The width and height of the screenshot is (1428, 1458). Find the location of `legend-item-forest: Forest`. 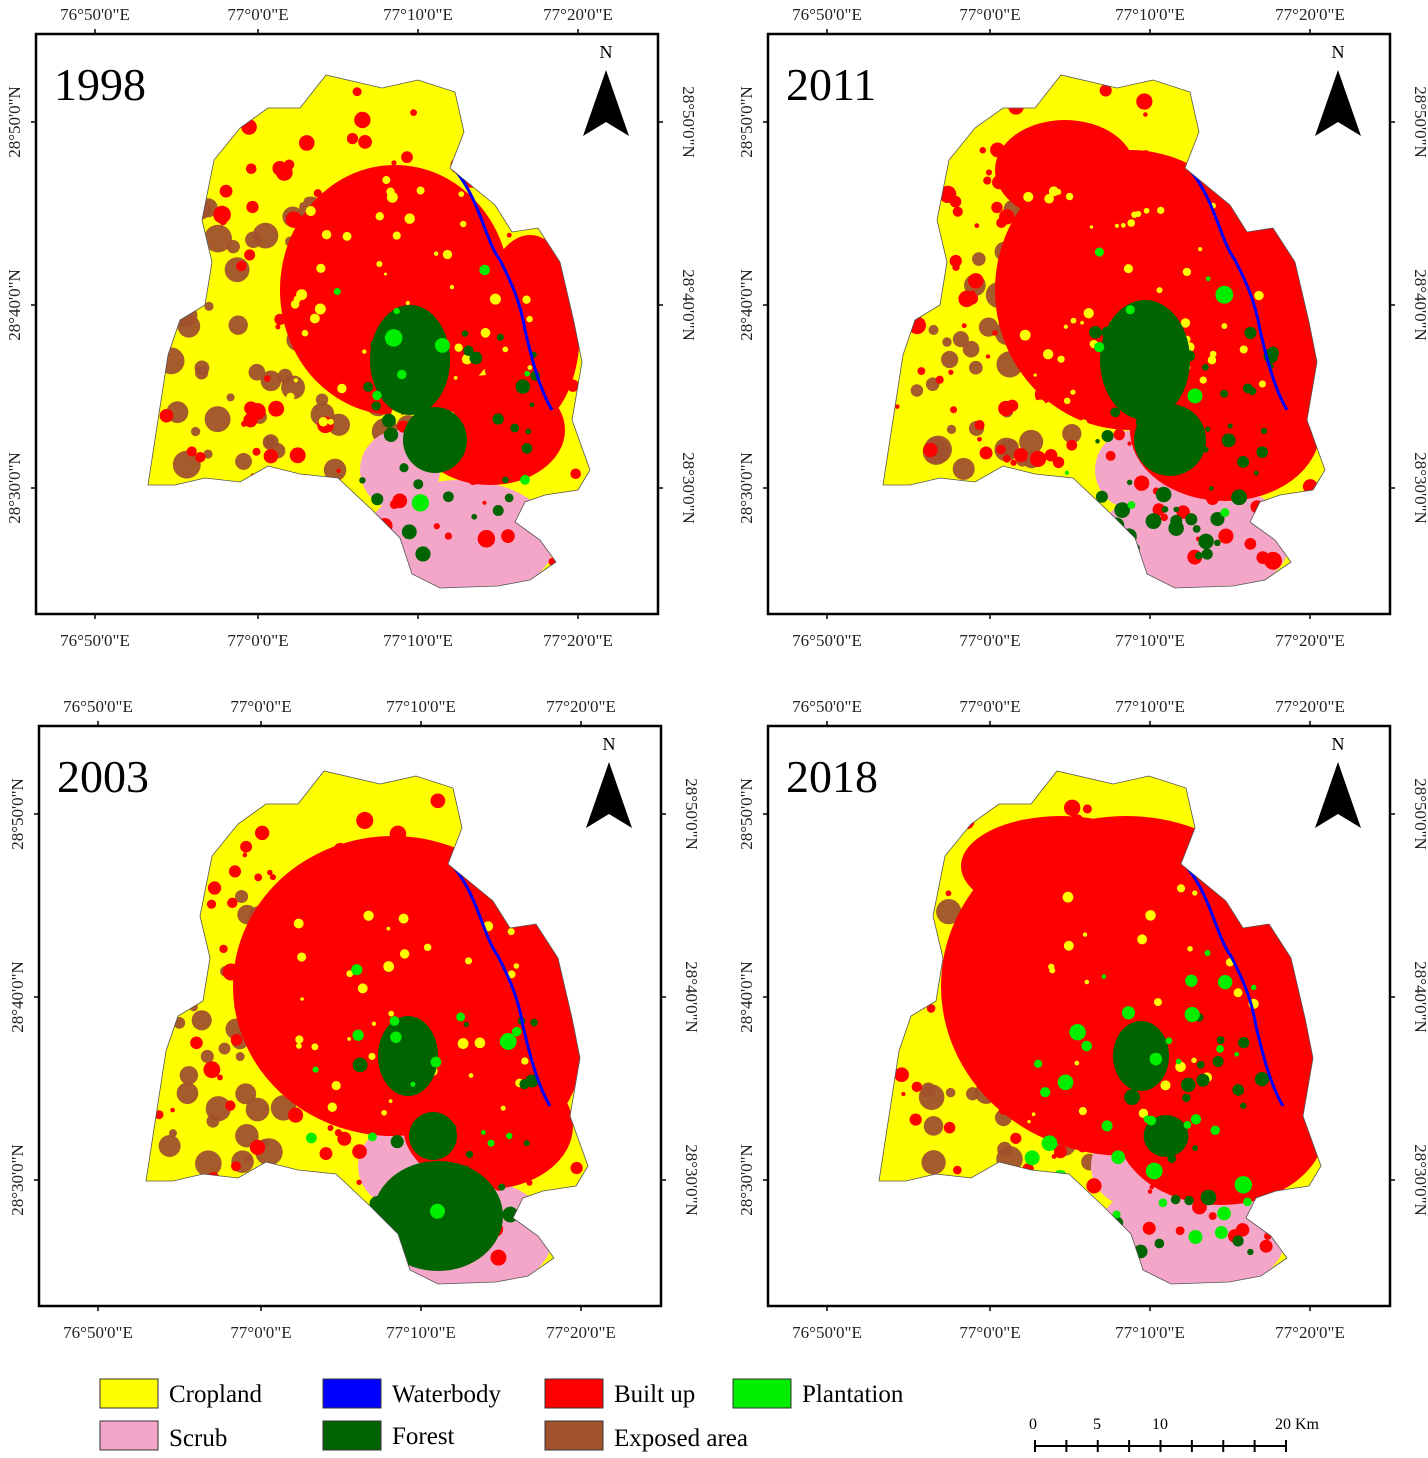

legend-item-forest: Forest is located at coordinates (388, 1435).